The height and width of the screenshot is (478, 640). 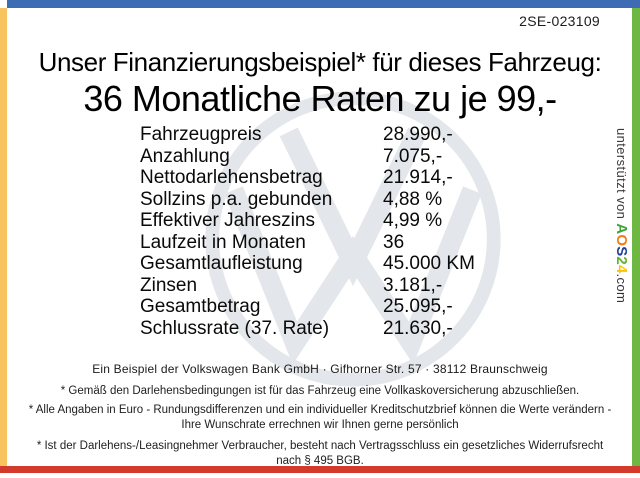 What do you see at coordinates (200, 306) in the screenshot?
I see `row-label: Gesamtbetrag` at bounding box center [200, 306].